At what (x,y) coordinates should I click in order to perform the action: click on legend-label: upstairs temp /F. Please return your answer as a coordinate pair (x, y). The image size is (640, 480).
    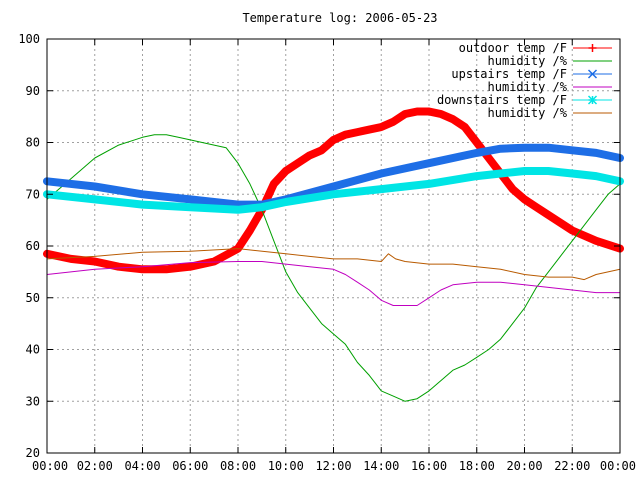
    Looking at the image, I should click on (509, 74).